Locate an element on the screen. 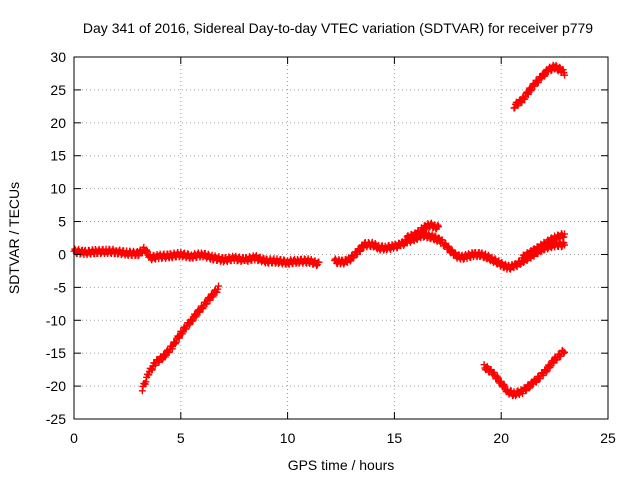  y-tick-label: 30 is located at coordinates (58, 57).